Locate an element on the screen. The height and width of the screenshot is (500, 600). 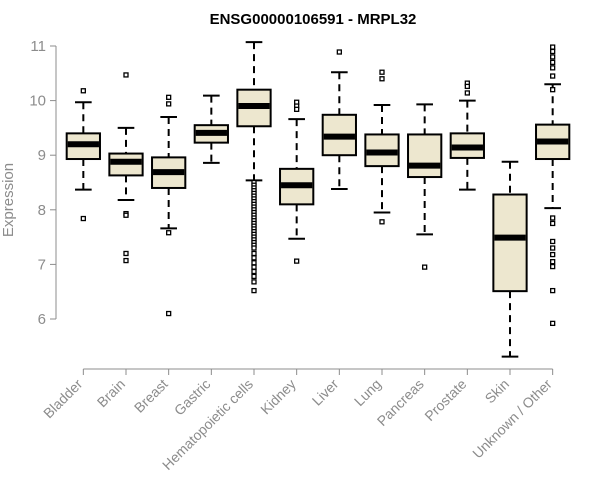
x-tick-label: Bladder is located at coordinates (63, 399).